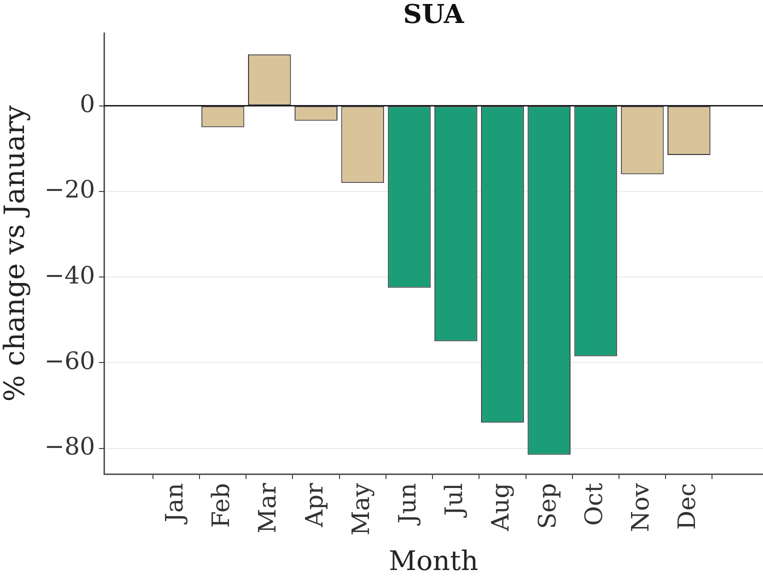  What do you see at coordinates (640, 507) in the screenshot?
I see `x-tick-label: Nov` at bounding box center [640, 507].